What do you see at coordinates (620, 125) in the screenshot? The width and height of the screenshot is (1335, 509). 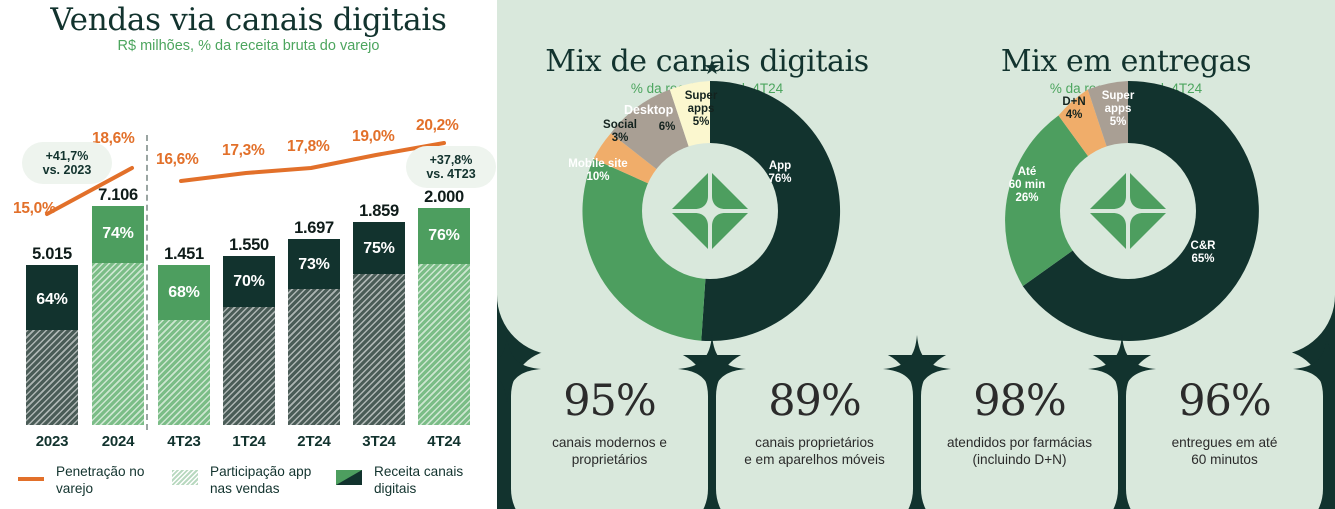 I see `label-social-name: Social` at bounding box center [620, 125].